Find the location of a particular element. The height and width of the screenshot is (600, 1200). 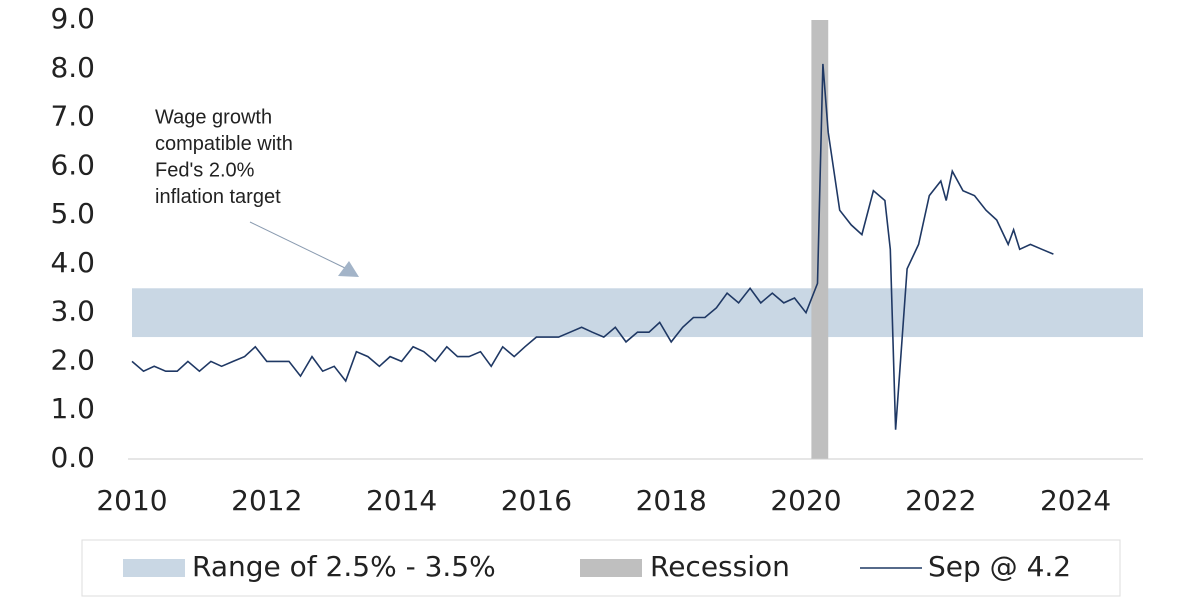

y-tick-label: 2.0 is located at coordinates (72, 359).